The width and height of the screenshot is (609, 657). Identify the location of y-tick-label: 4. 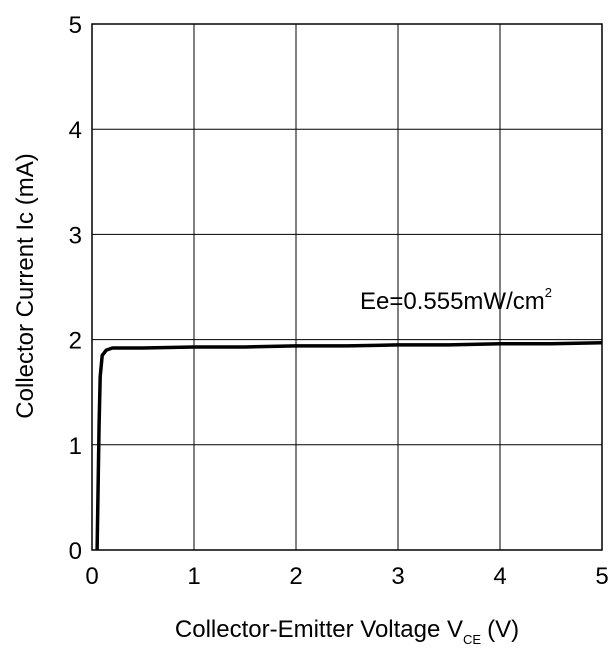
(75, 130).